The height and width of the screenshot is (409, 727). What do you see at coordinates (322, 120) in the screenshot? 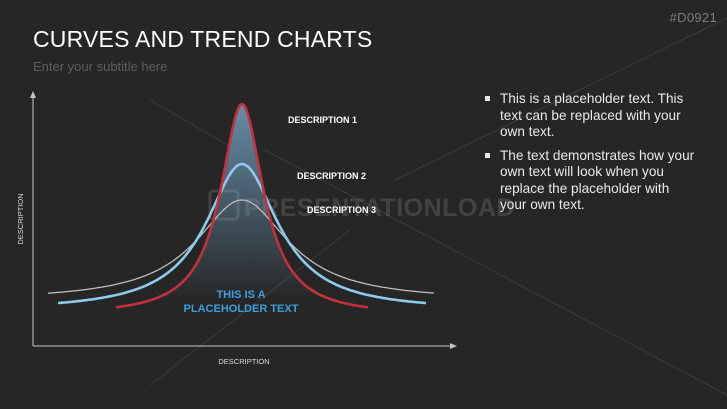
I see `curve-label-1: DESCRIPTION 1` at bounding box center [322, 120].